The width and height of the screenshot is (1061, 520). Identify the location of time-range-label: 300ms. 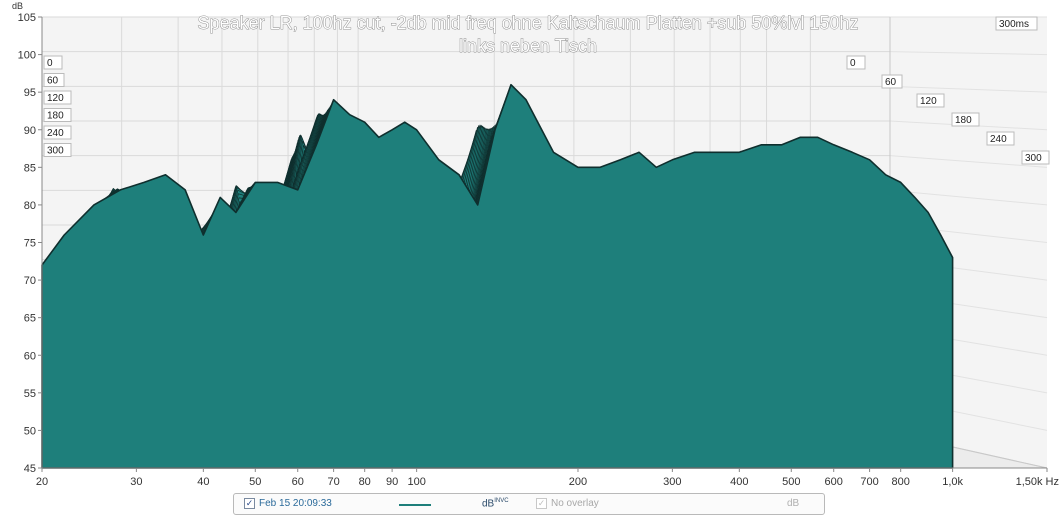
(1014, 24).